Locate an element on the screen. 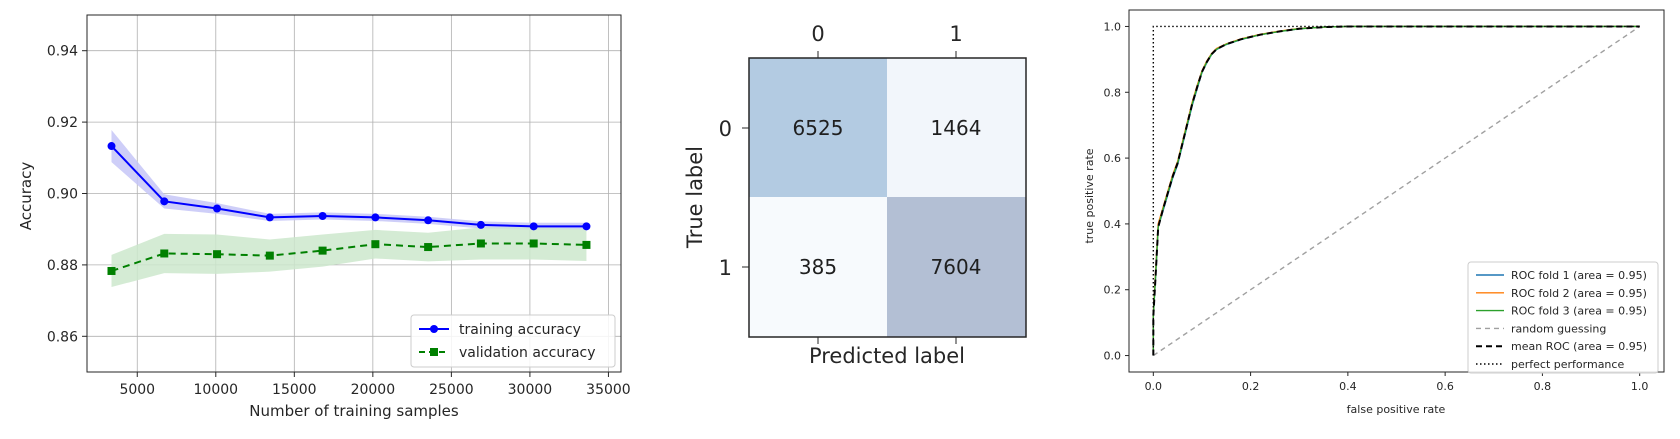 This screenshot has height=439, width=1680. roc-x-tick-label: 0.2 is located at coordinates (1251, 386).